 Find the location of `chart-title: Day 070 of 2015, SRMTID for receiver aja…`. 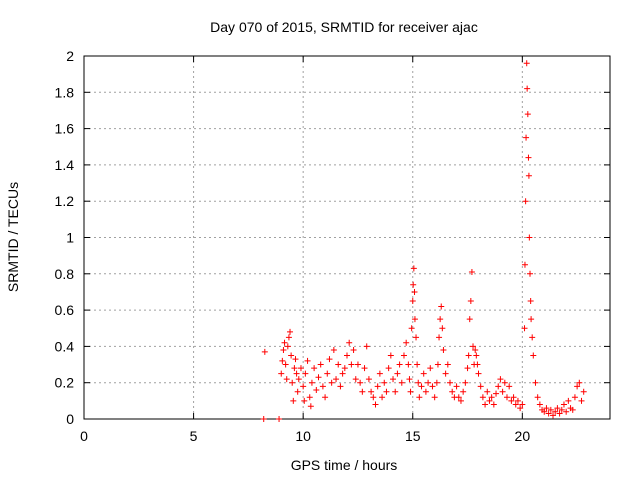

chart-title: Day 070 of 2015, SRMTID for receiver aja… is located at coordinates (344, 27).